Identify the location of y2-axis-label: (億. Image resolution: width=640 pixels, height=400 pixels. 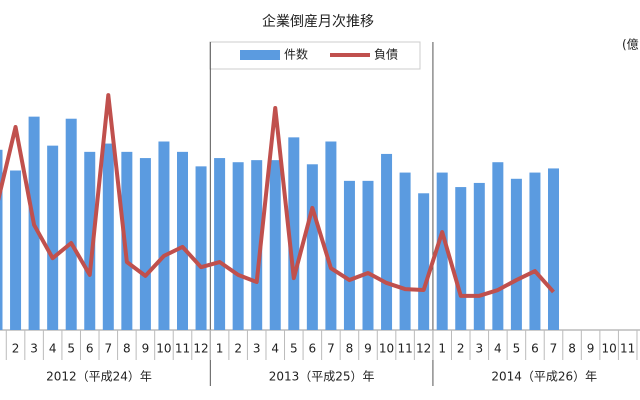
(630, 45).